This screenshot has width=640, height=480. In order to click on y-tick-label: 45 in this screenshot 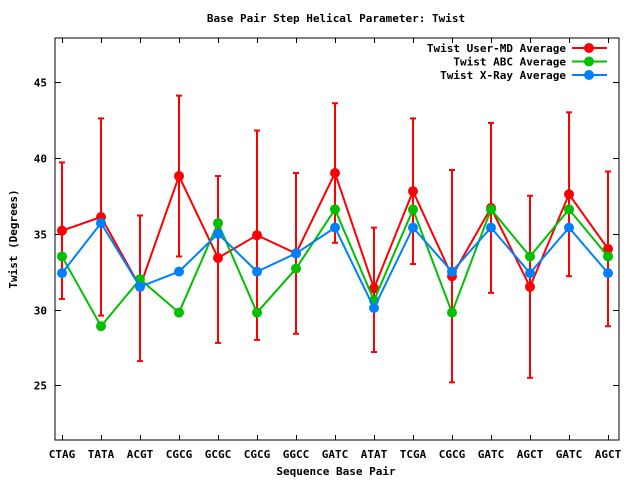, I will do `click(40, 83)`.